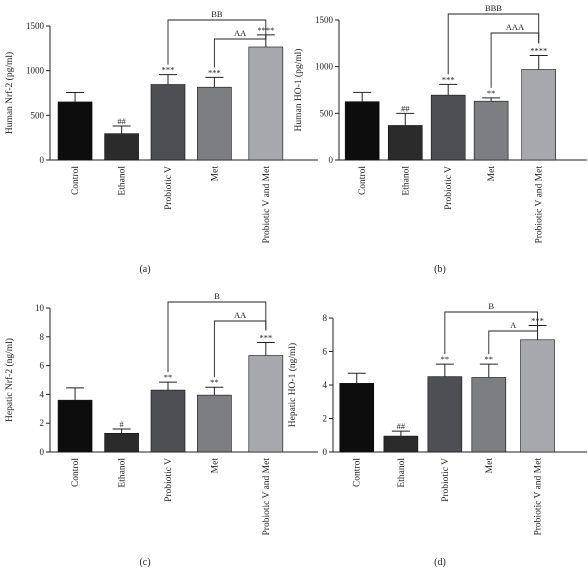  Describe the element at coordinates (40, 308) in the screenshot. I see `y-tick-label: 10` at that location.